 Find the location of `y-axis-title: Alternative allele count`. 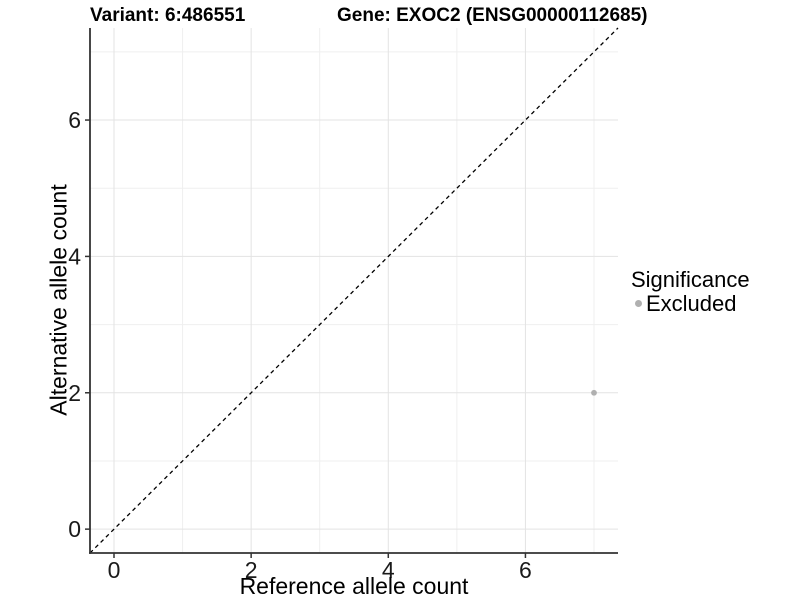

y-axis-title: Alternative allele count is located at coordinates (58, 300).